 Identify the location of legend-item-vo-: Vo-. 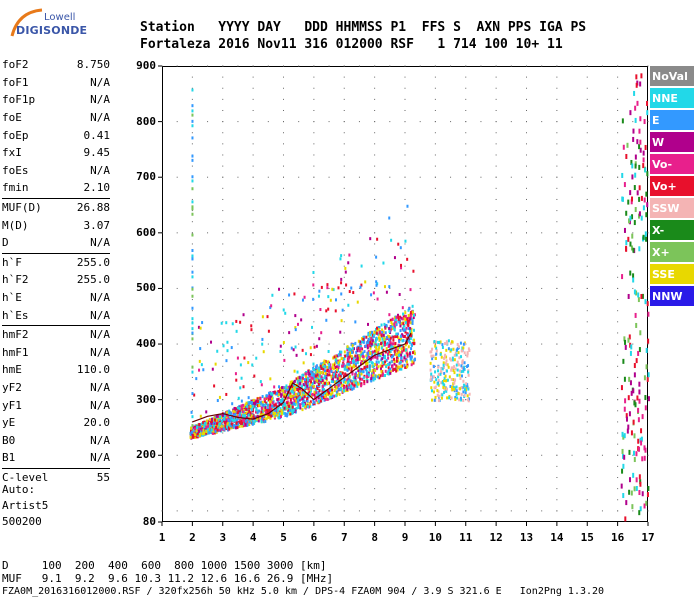
(672, 165).